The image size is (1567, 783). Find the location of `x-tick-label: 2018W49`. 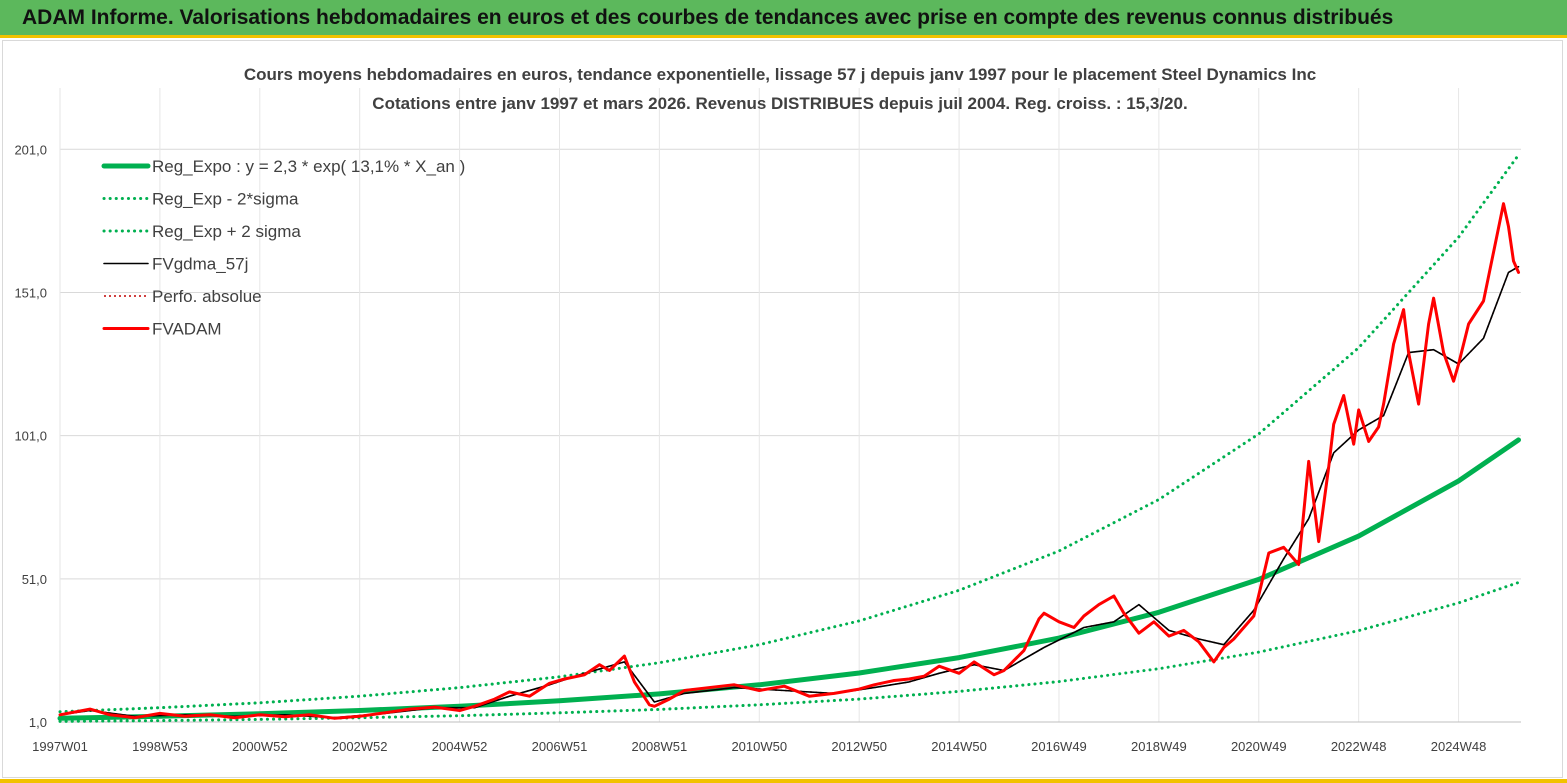

x-tick-label: 2018W49 is located at coordinates (1159, 746).